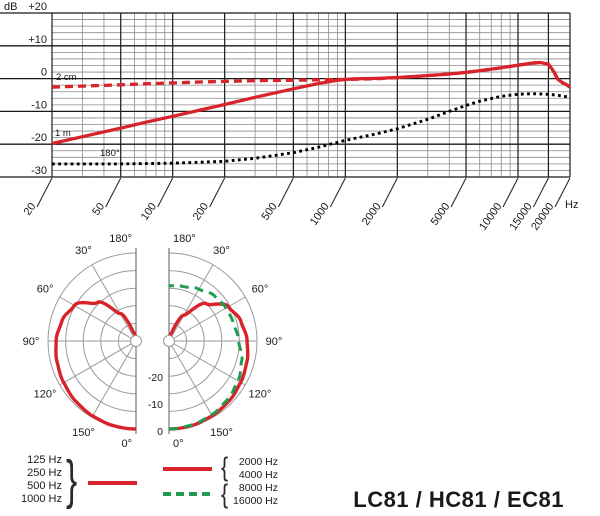  I want to click on x-axis-label: 5000, so click(441, 214).